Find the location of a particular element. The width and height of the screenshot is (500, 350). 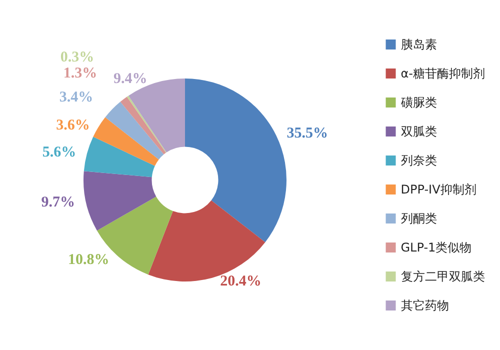

data-label: 1.3% is located at coordinates (80, 74).